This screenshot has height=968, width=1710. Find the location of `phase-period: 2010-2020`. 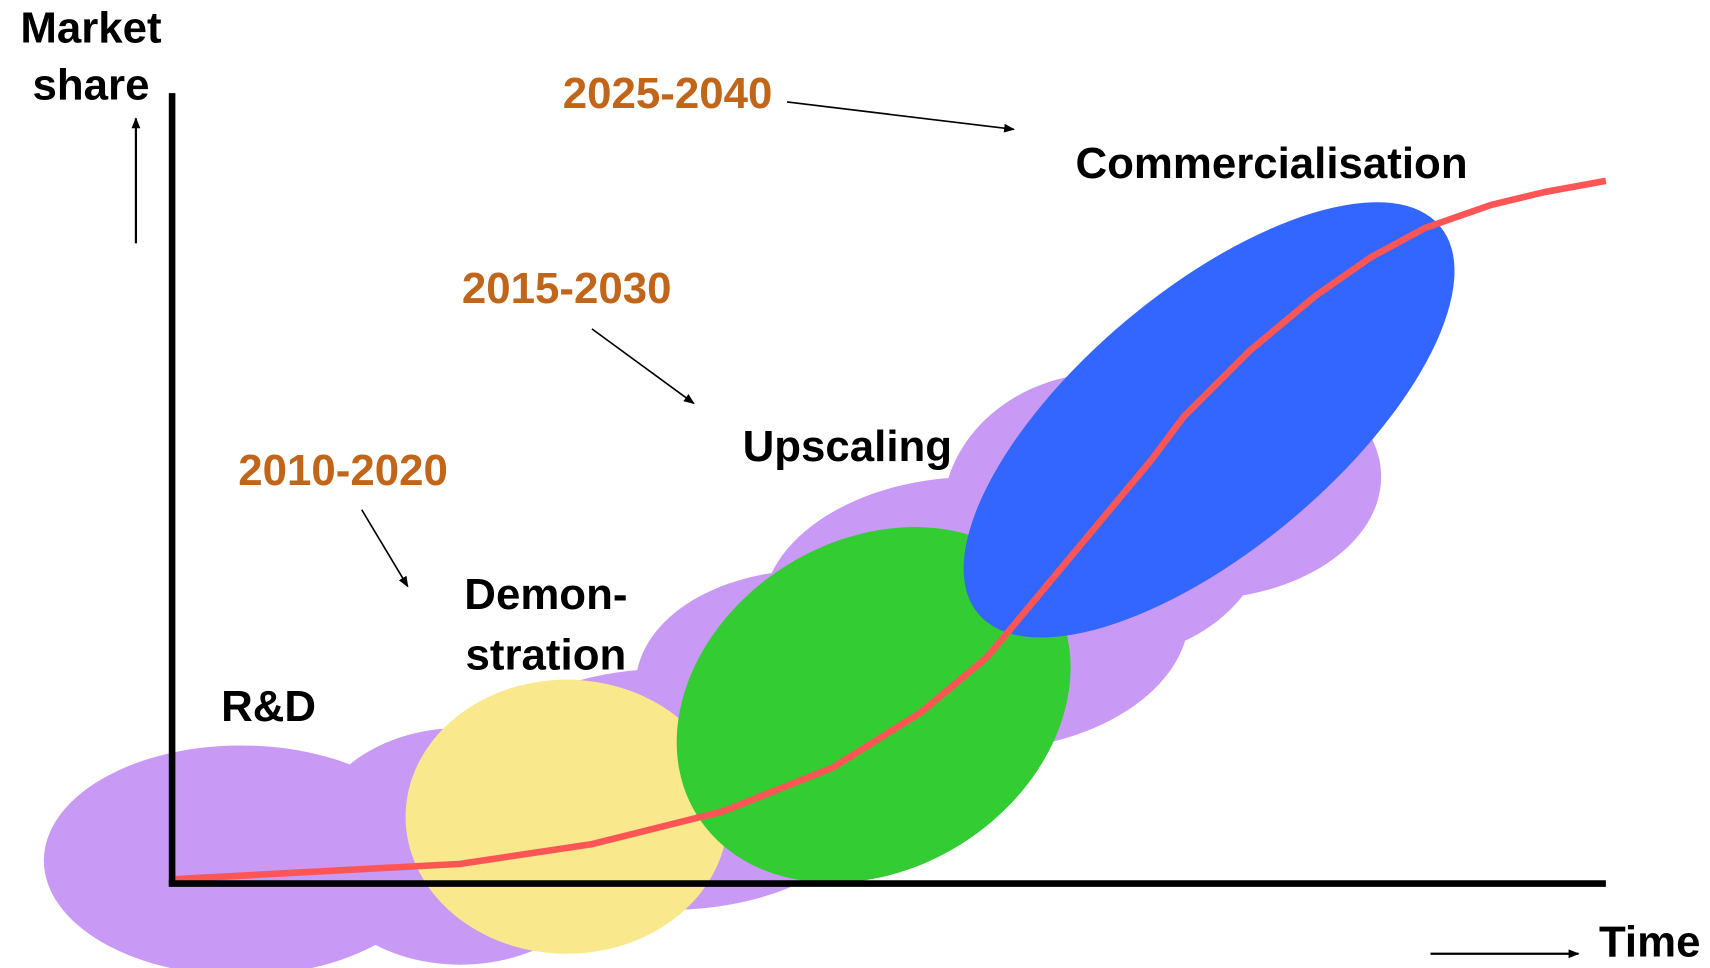

phase-period: 2010-2020 is located at coordinates (343, 470).